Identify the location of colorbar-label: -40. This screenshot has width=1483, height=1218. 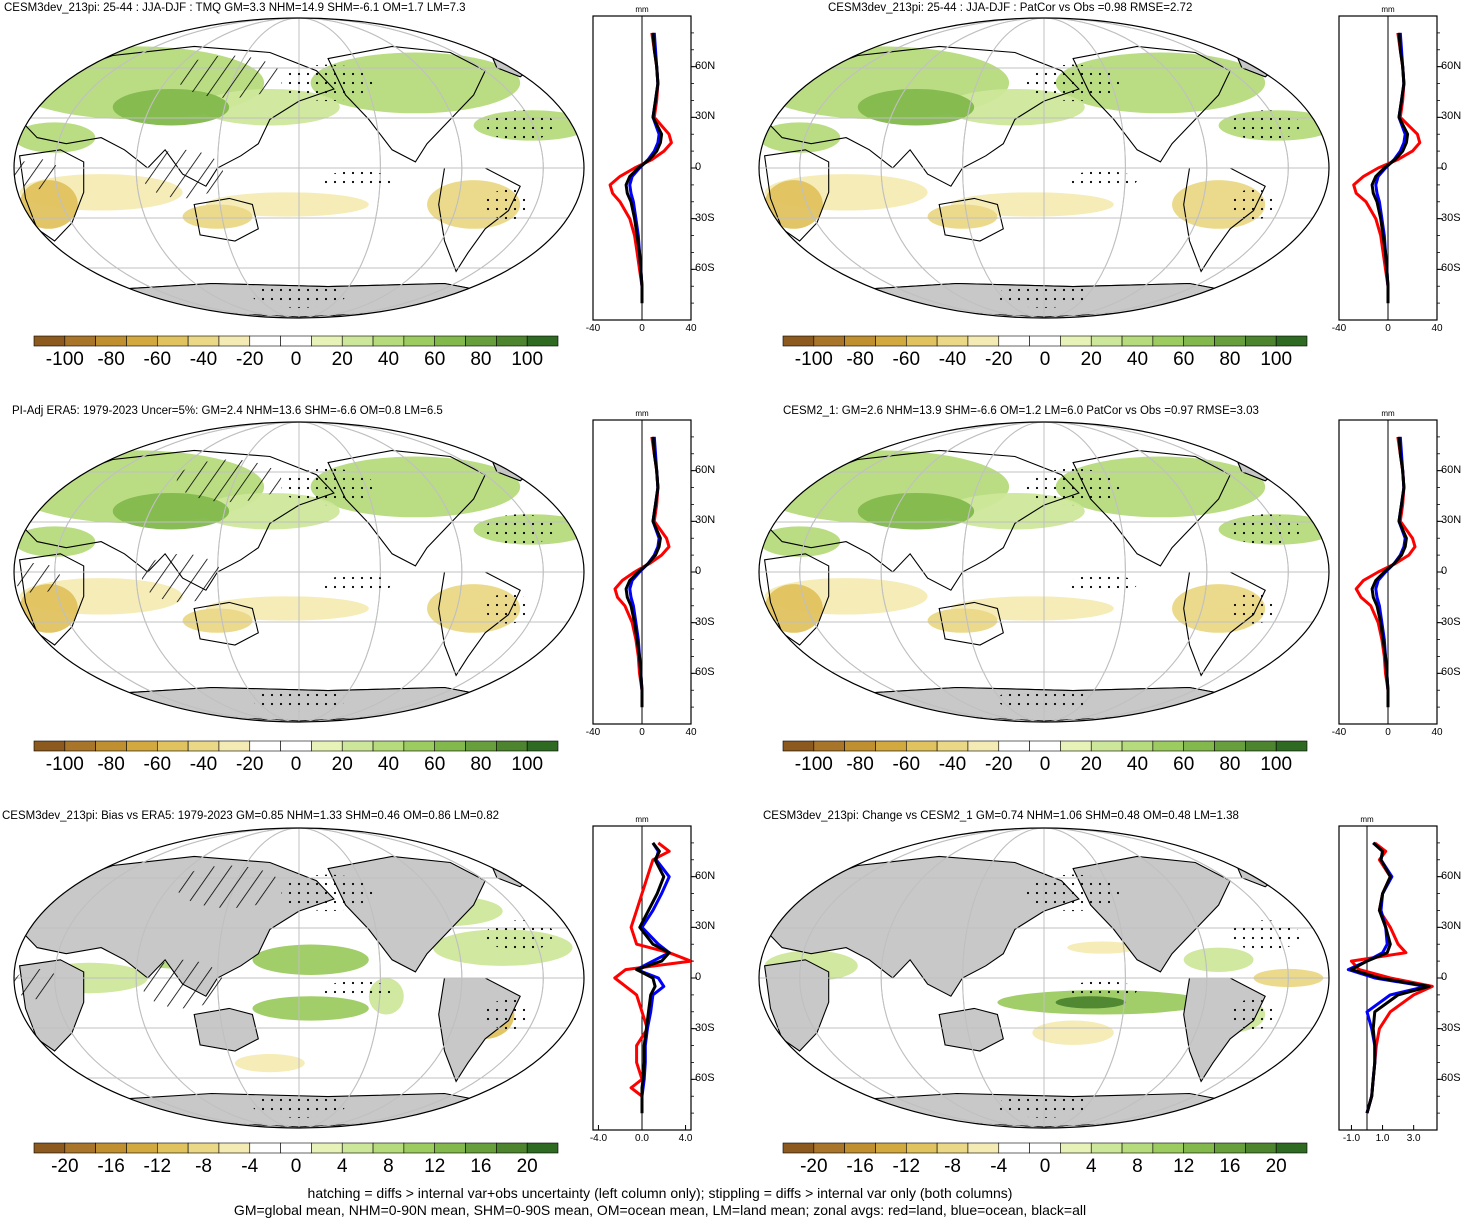
(952, 765).